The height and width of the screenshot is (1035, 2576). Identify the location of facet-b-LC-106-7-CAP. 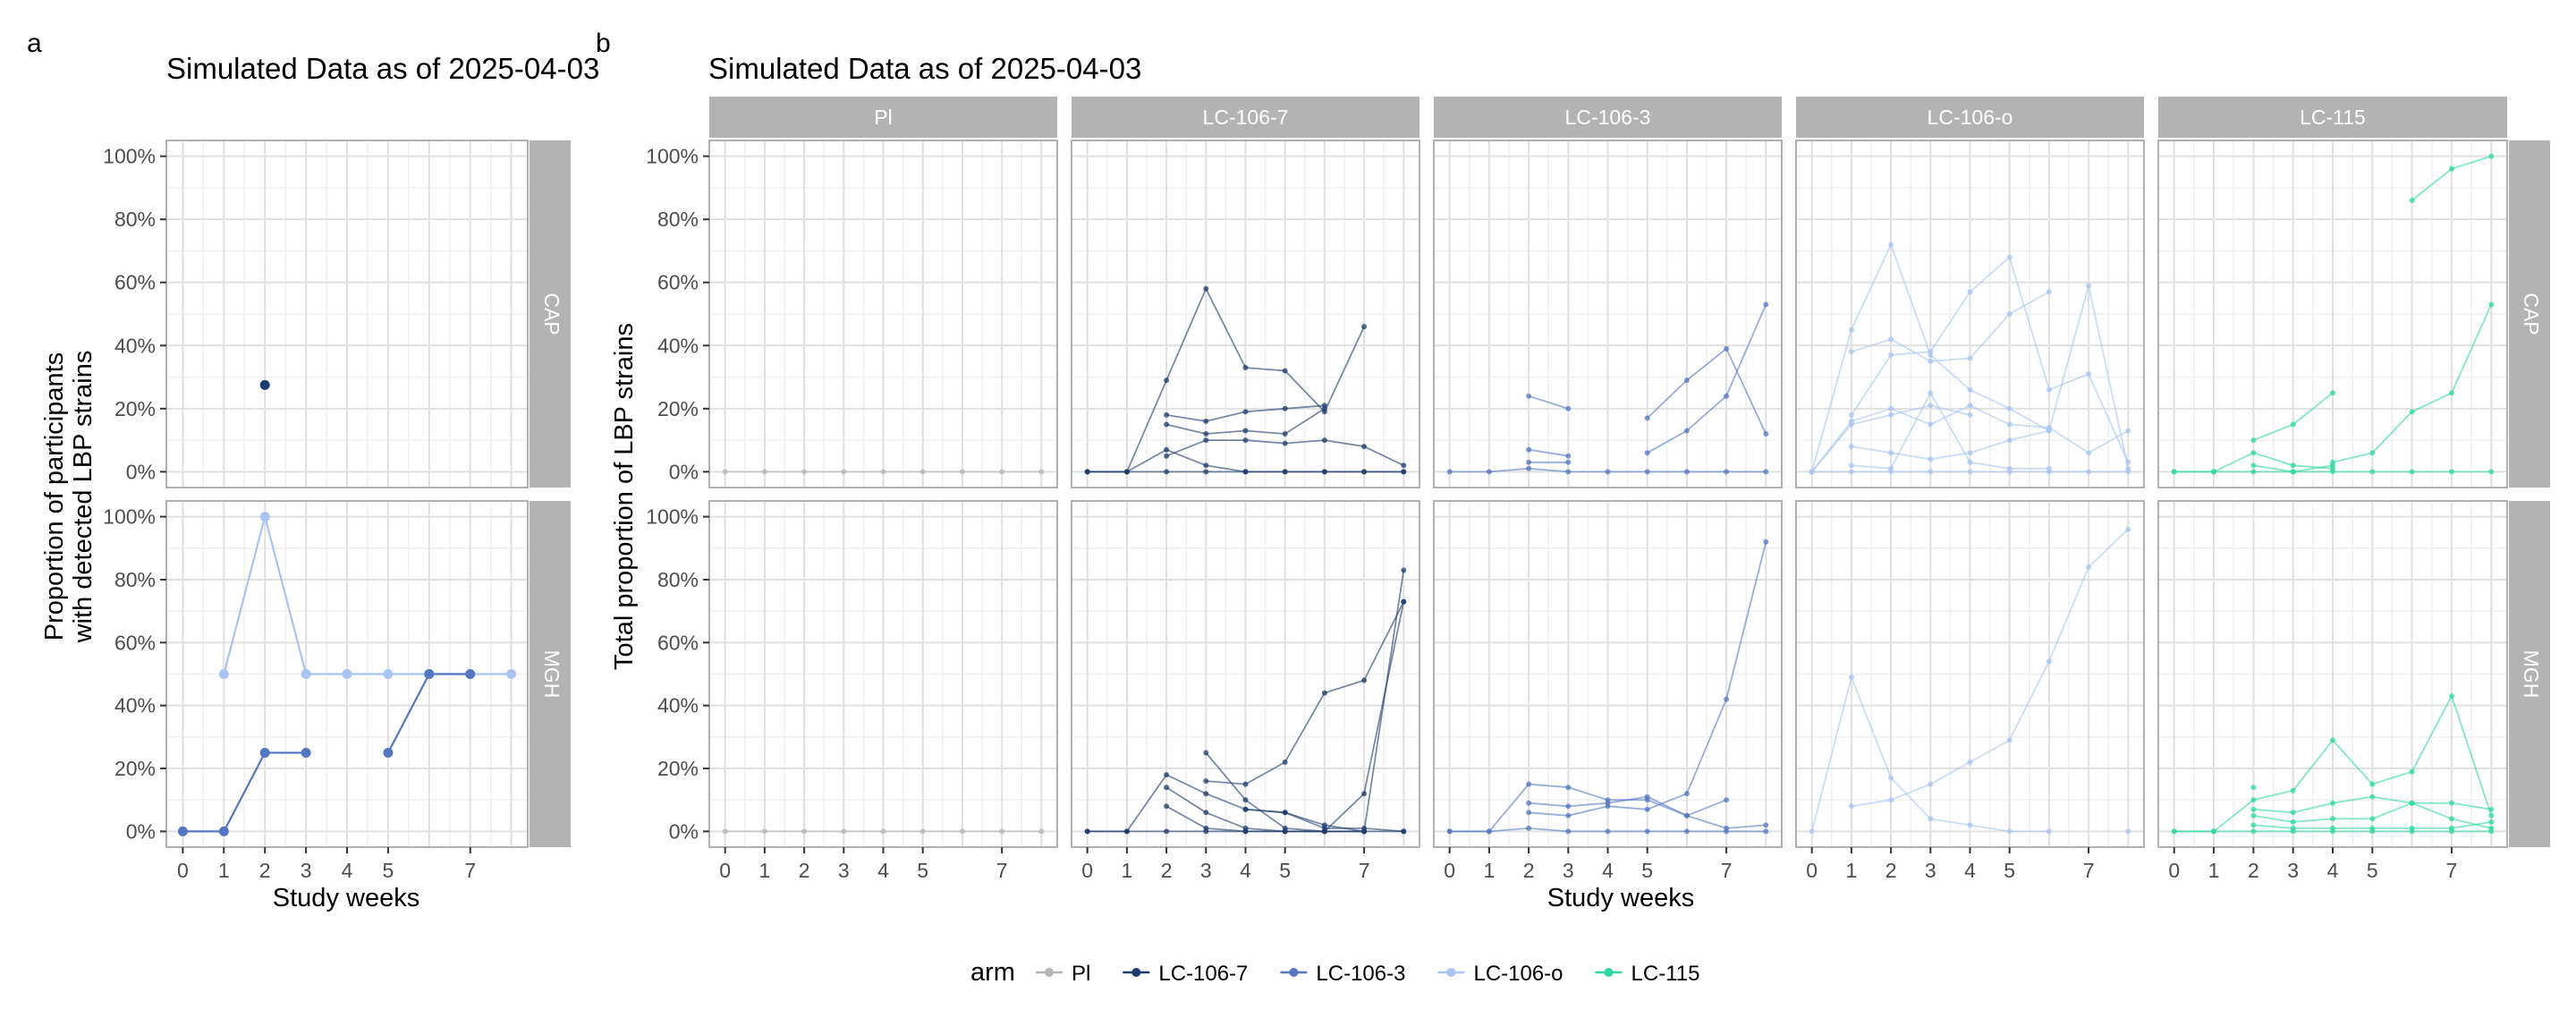
(1245, 314).